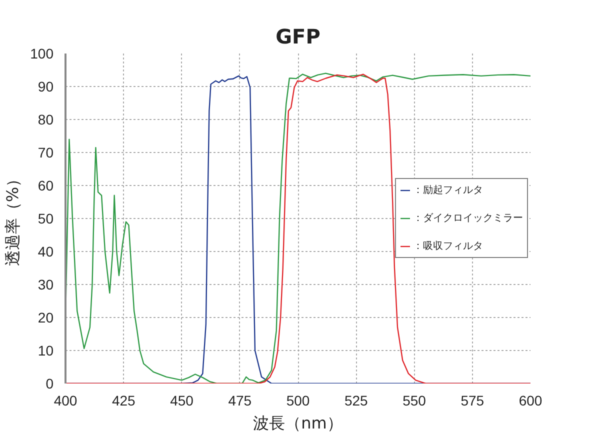 The height and width of the screenshot is (435, 600). I want to click on y-tick-label: 10, so click(46, 350).